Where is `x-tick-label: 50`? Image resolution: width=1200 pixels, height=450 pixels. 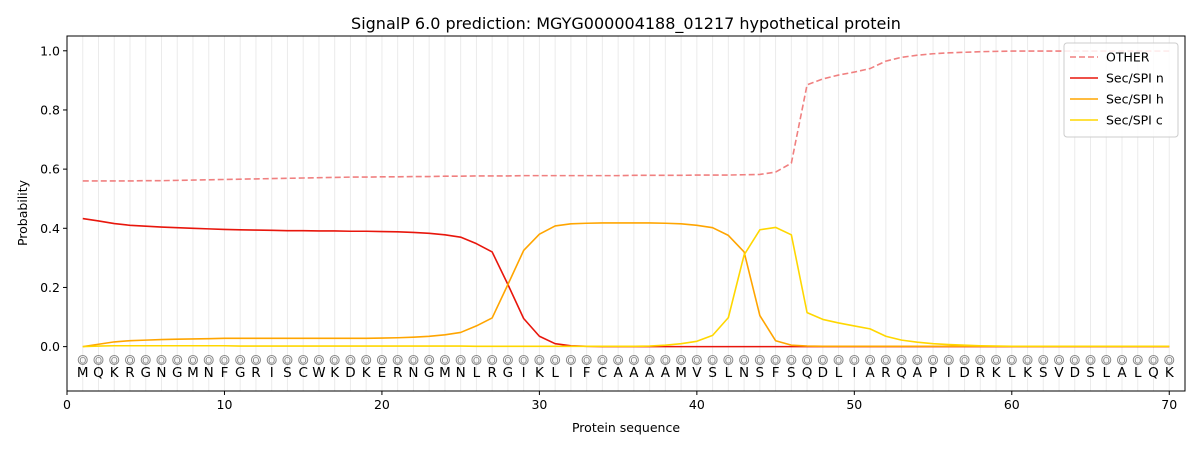 x-tick-label: 50 is located at coordinates (854, 404).